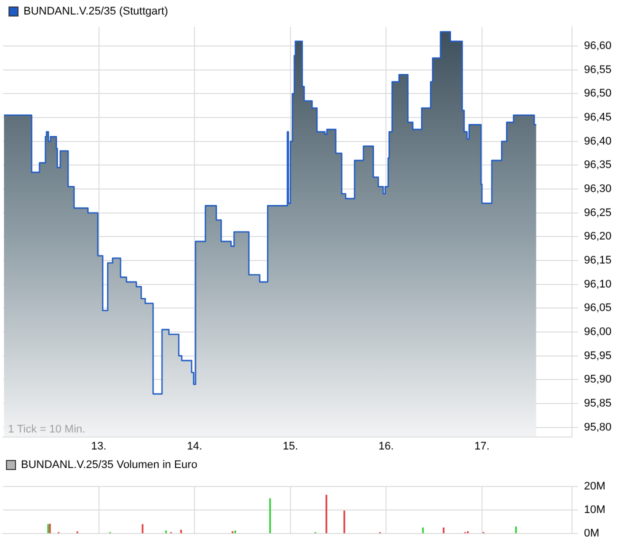 This screenshot has width=620, height=546. I want to click on x-tick-label: 13., so click(98, 446).